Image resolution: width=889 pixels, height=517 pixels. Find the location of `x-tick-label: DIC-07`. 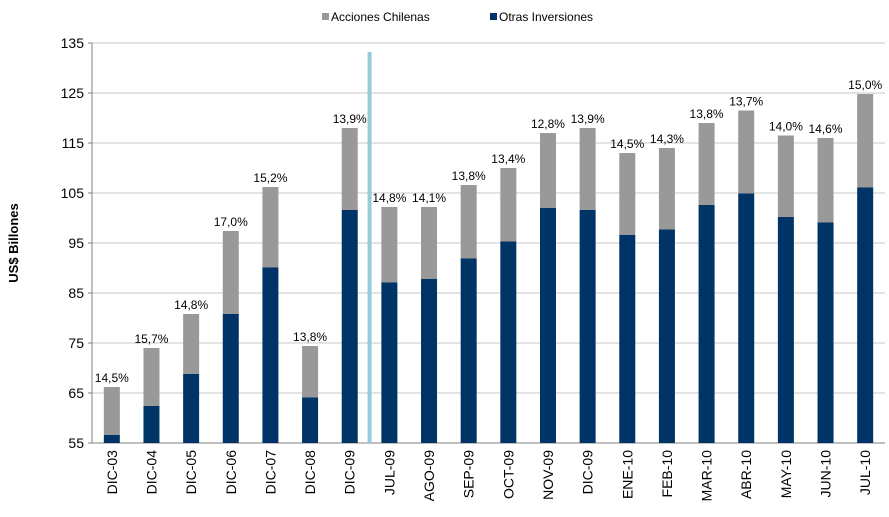

x-tick-label: DIC-07 is located at coordinates (270, 472).